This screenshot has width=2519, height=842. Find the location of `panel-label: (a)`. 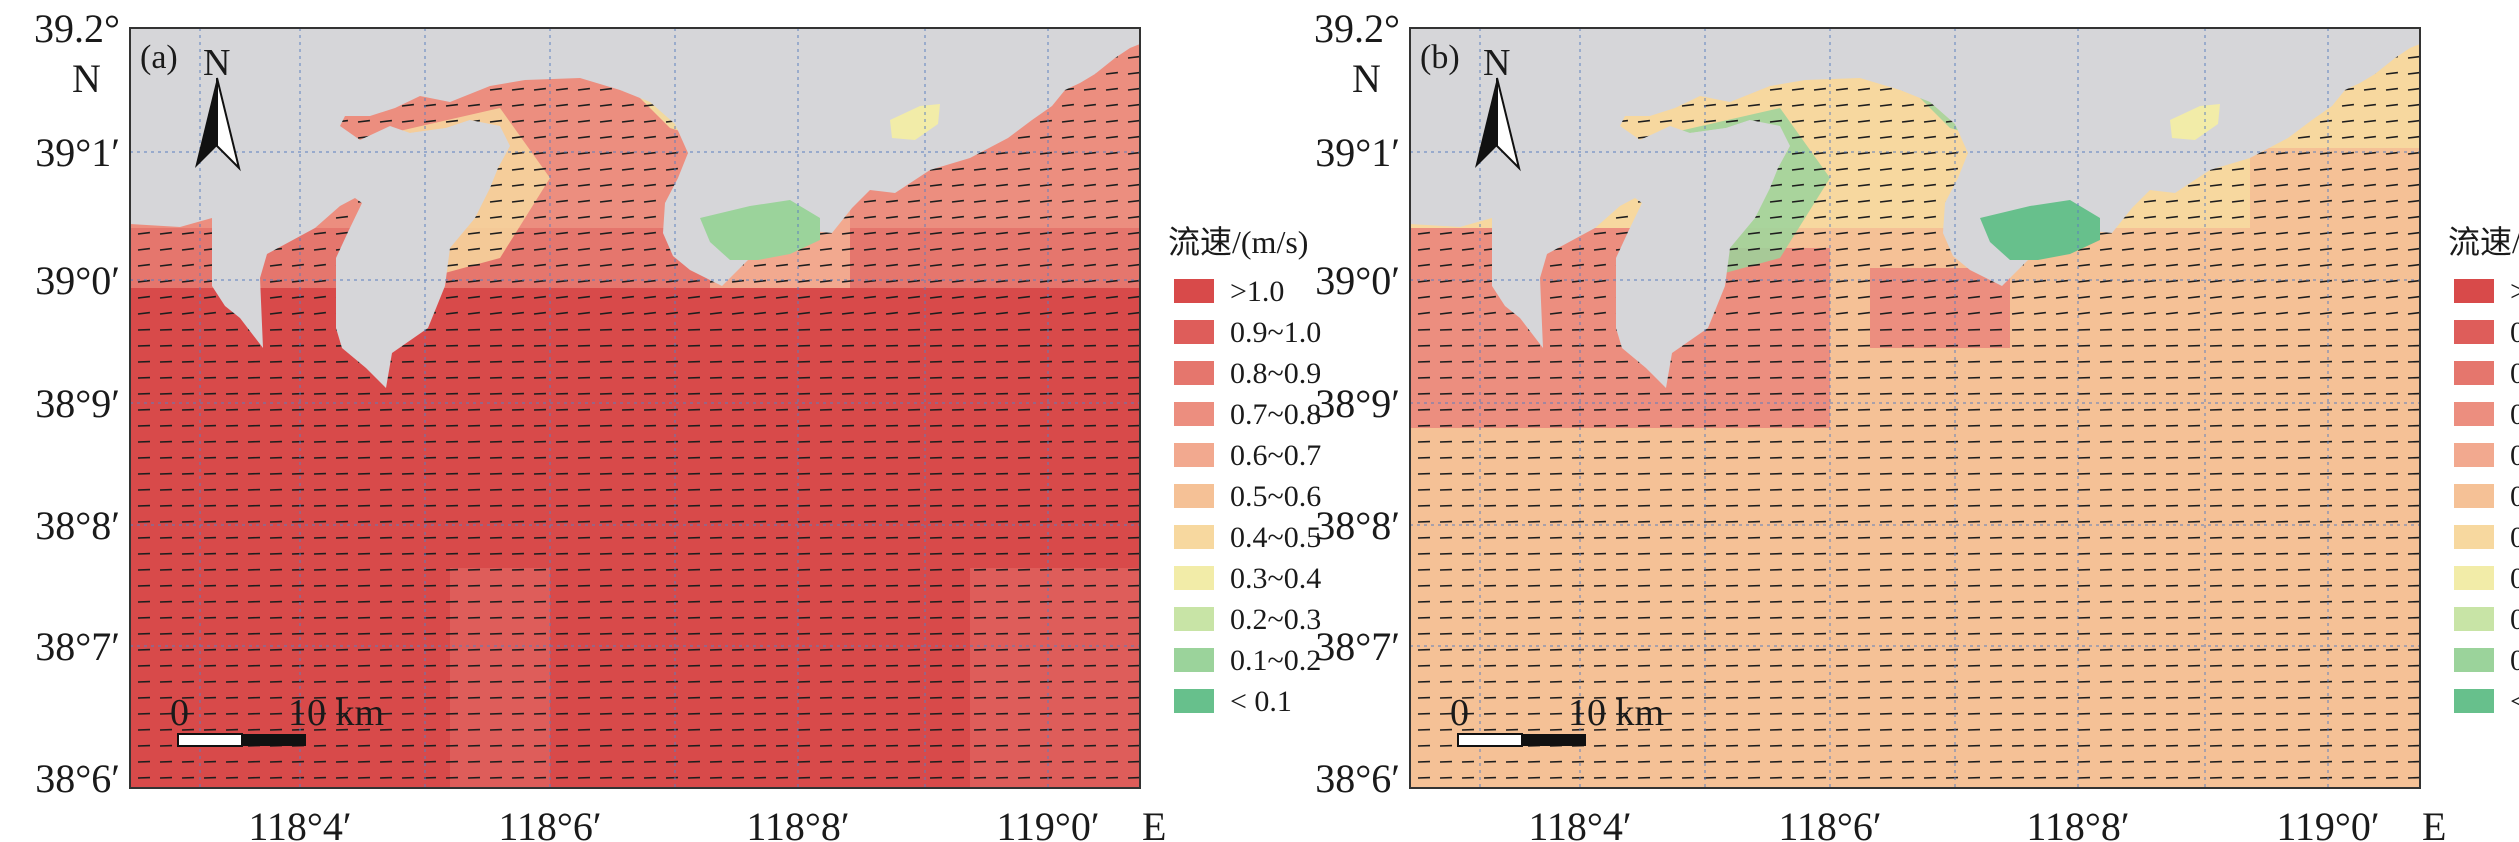

panel-label: (a) is located at coordinates (159, 57).